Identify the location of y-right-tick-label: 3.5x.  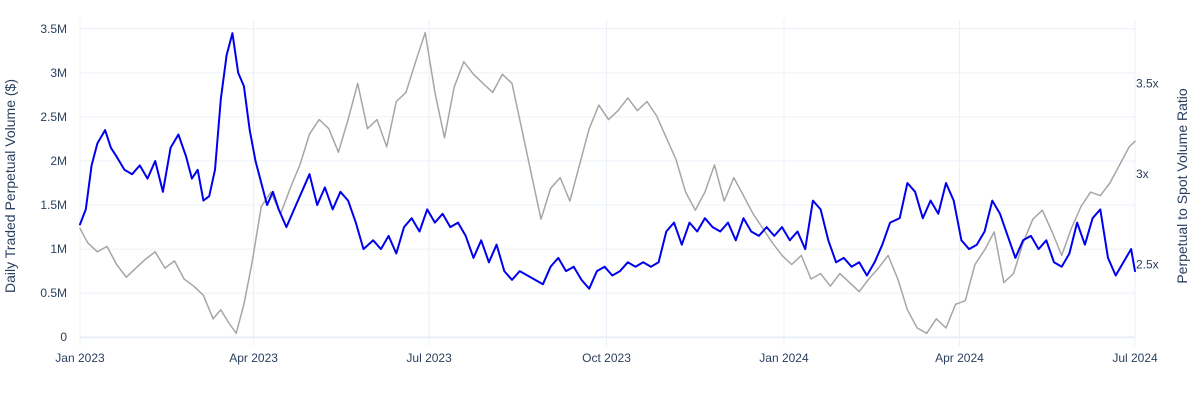
(1147, 83).